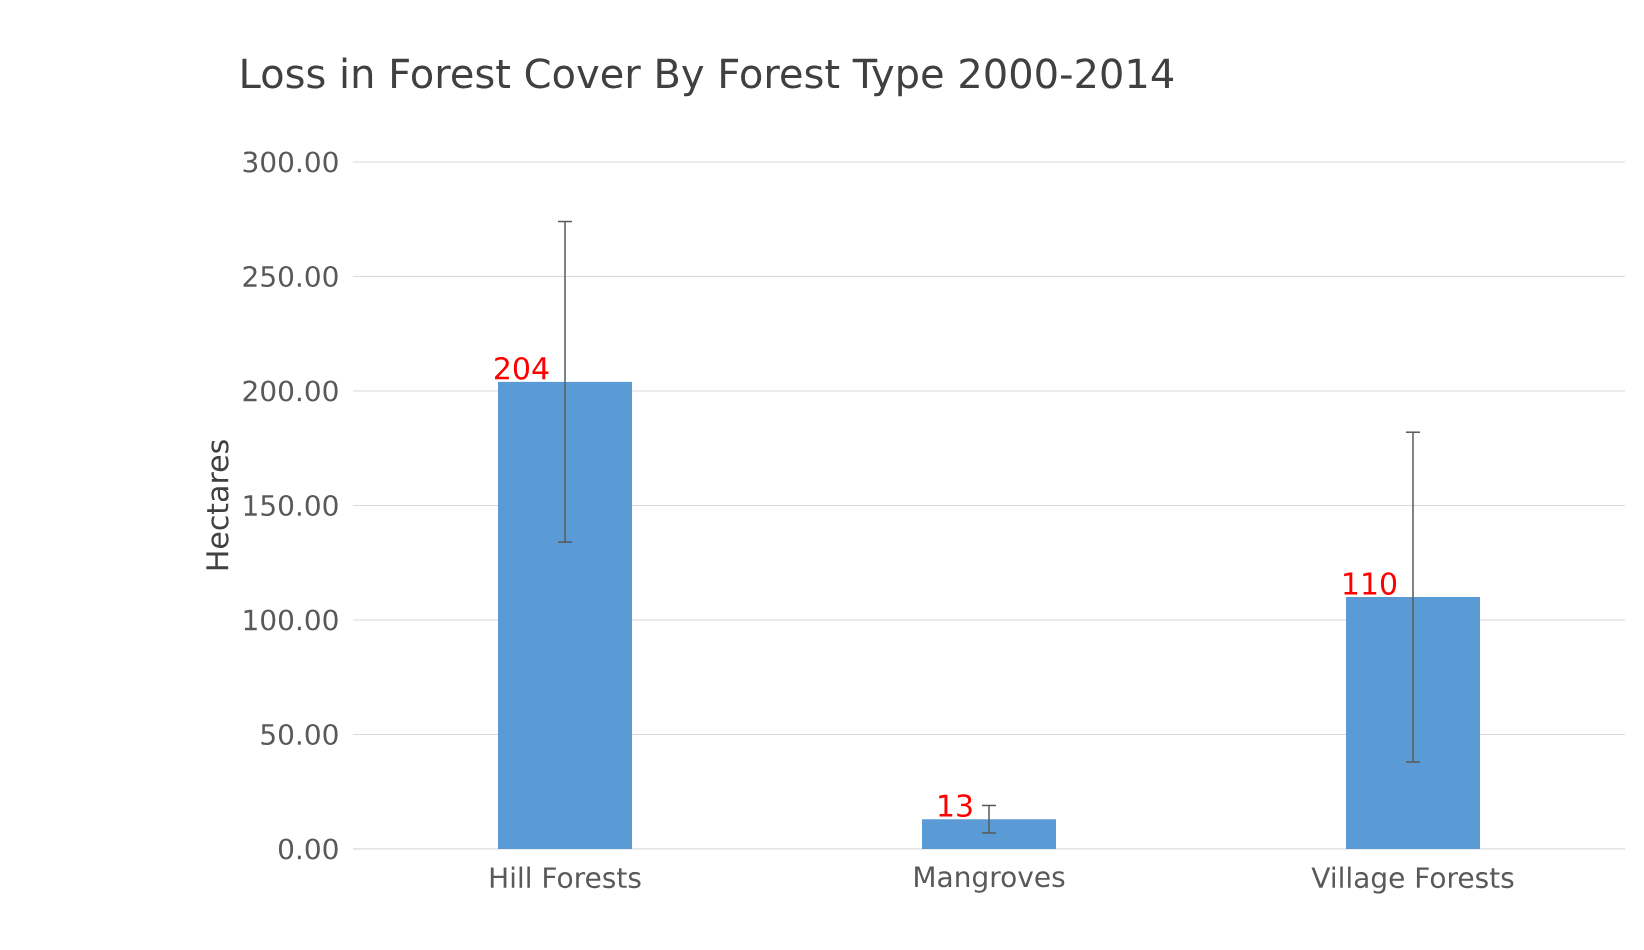 The height and width of the screenshot is (950, 1644). What do you see at coordinates (217, 505) in the screenshot?
I see `y-axis-title: Hectares` at bounding box center [217, 505].